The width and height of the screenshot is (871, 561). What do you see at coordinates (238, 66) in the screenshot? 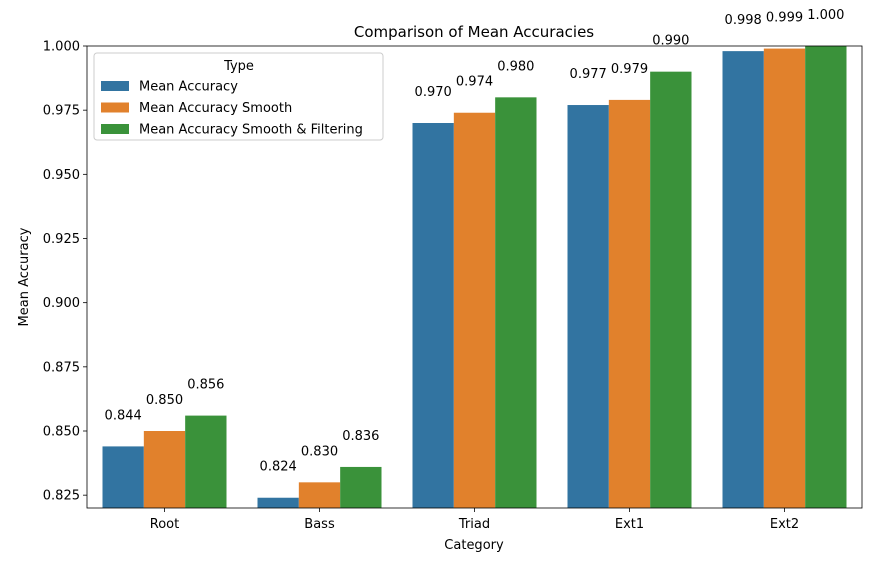
I see `legend-title: Type` at bounding box center [238, 66].